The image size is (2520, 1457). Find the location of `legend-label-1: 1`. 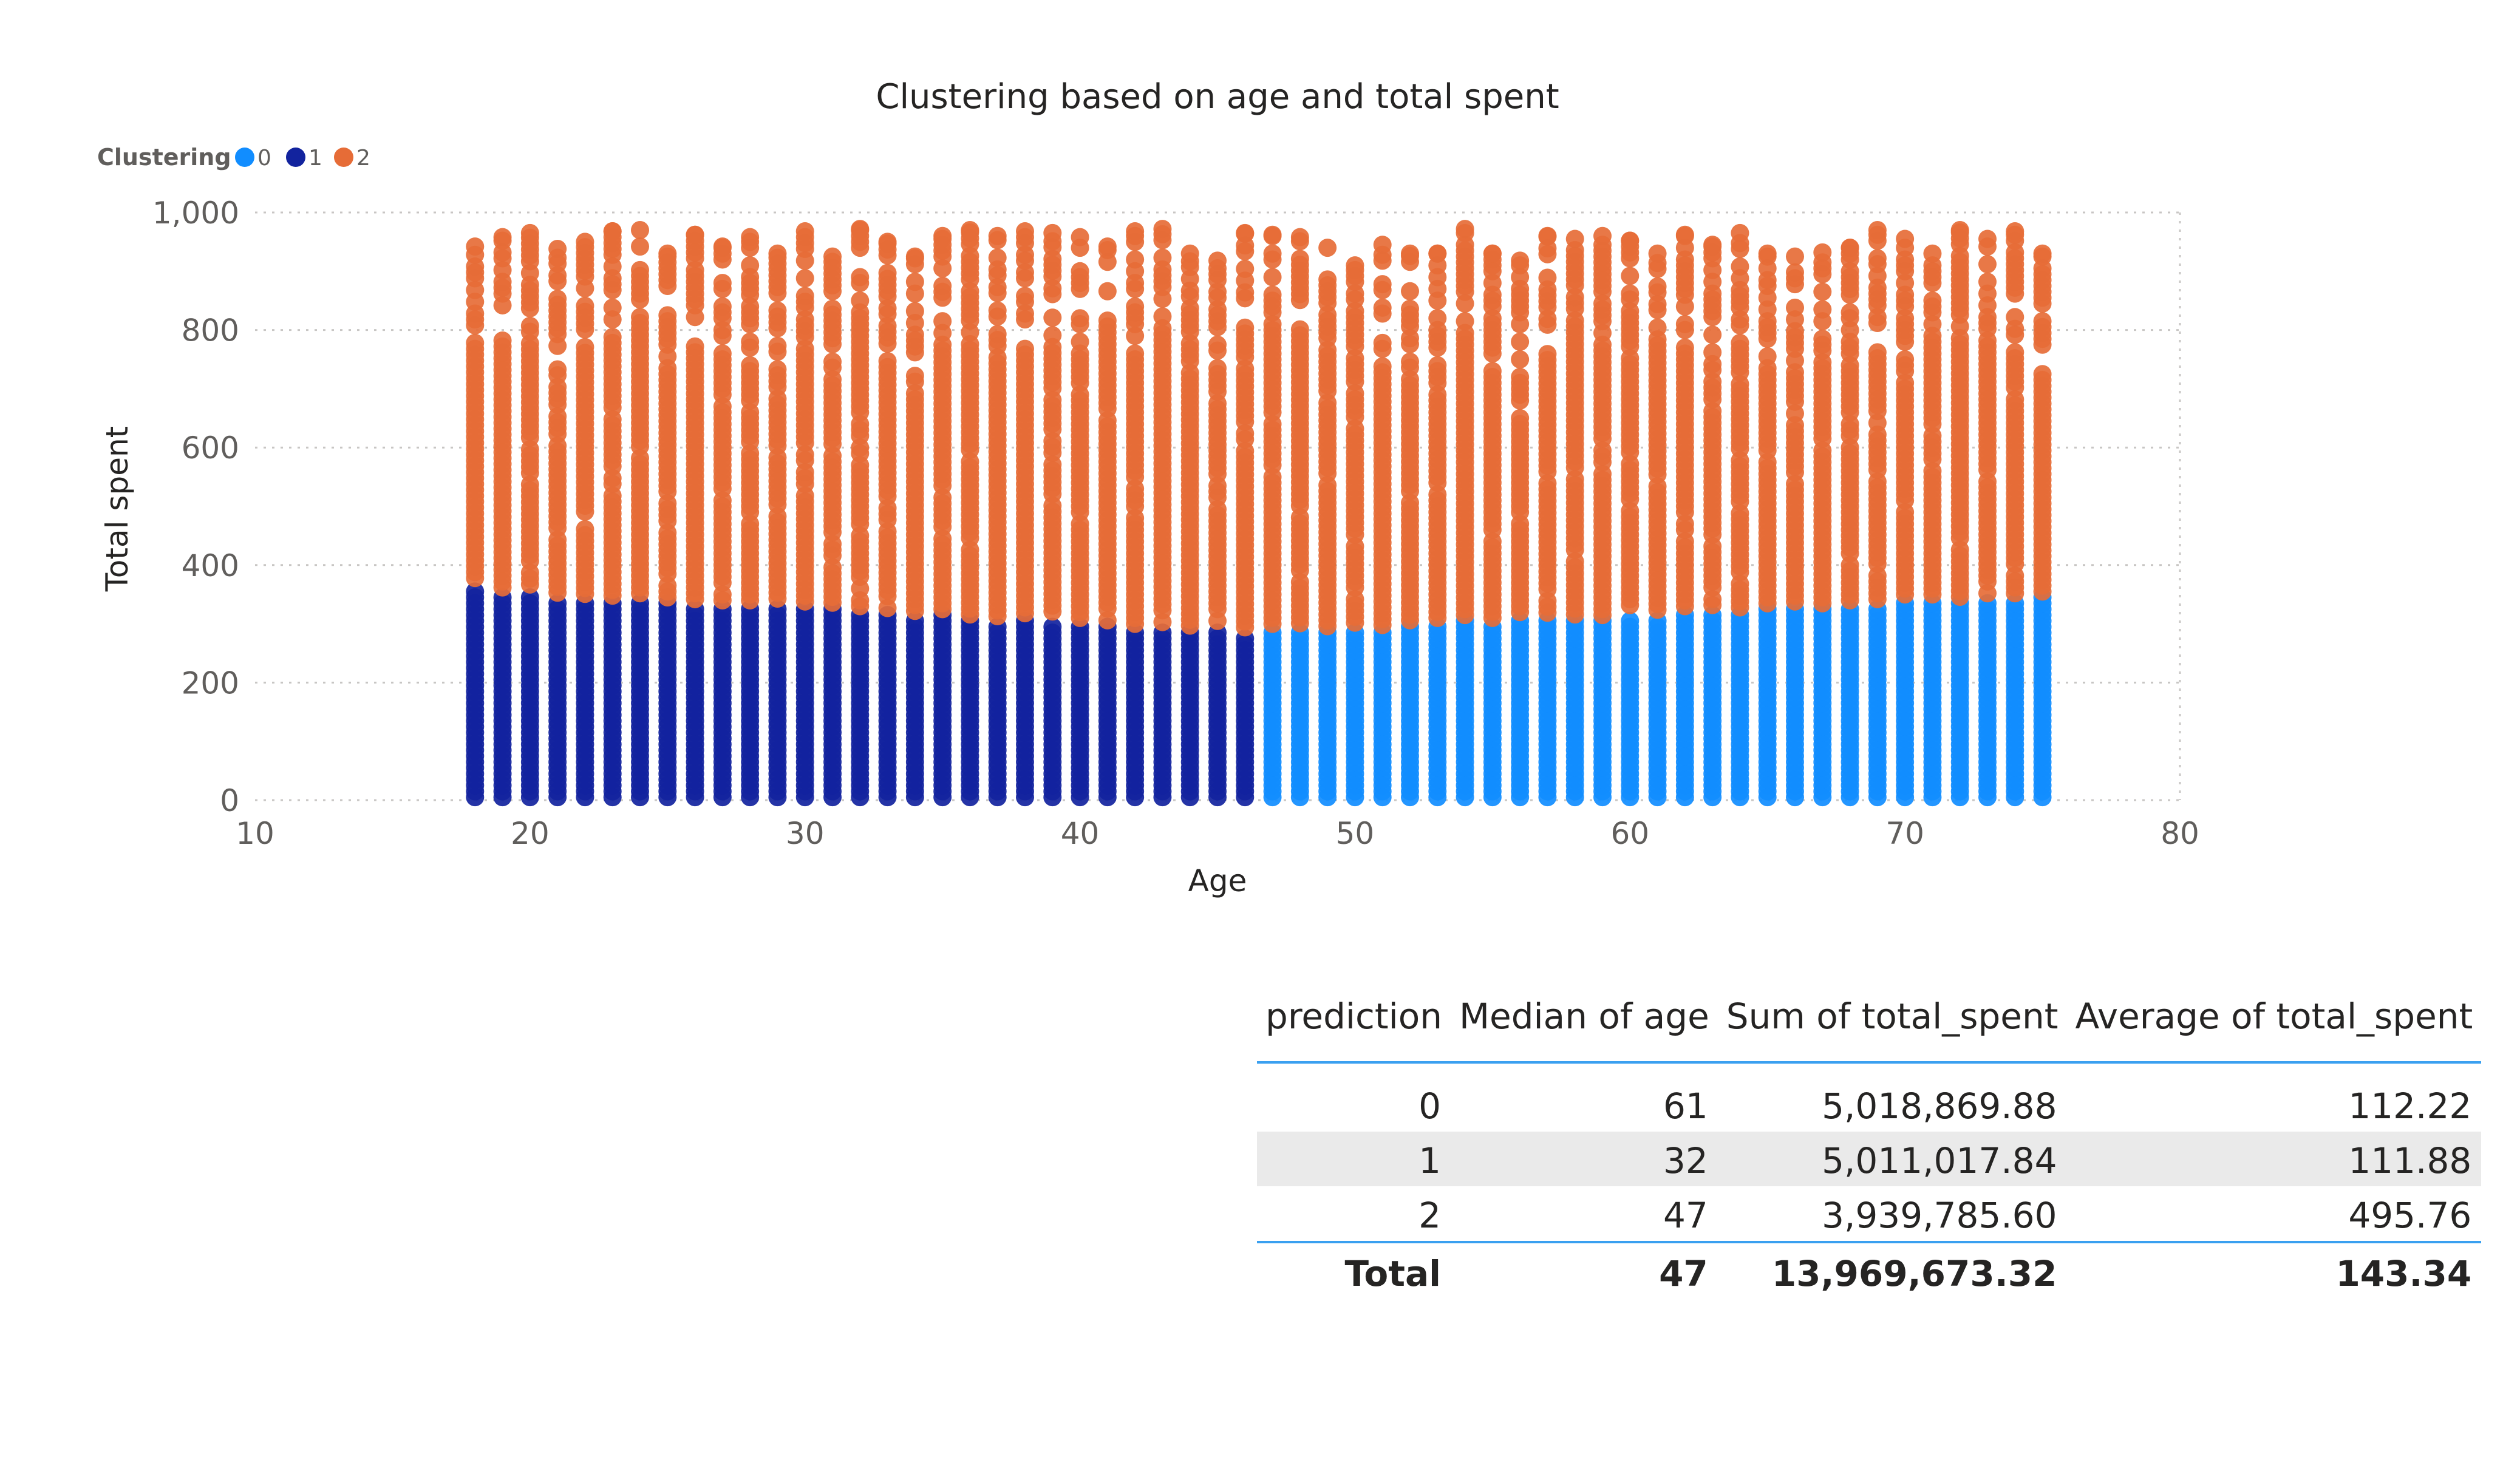

legend-label-1: 1 is located at coordinates (315, 158).